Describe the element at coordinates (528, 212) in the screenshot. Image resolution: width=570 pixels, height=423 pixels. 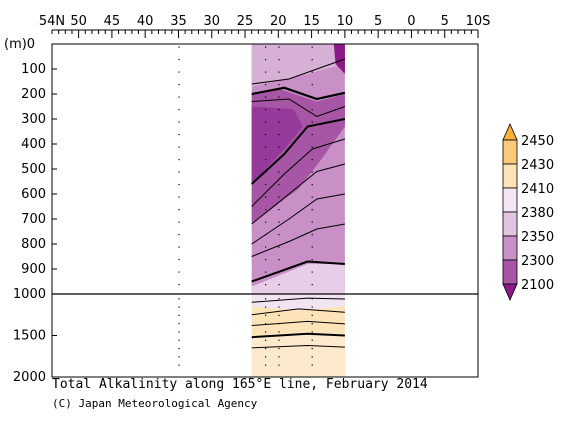
I see `colorbar-legend: 2450 2430 2410 2380 2350 2300 2100` at that location.